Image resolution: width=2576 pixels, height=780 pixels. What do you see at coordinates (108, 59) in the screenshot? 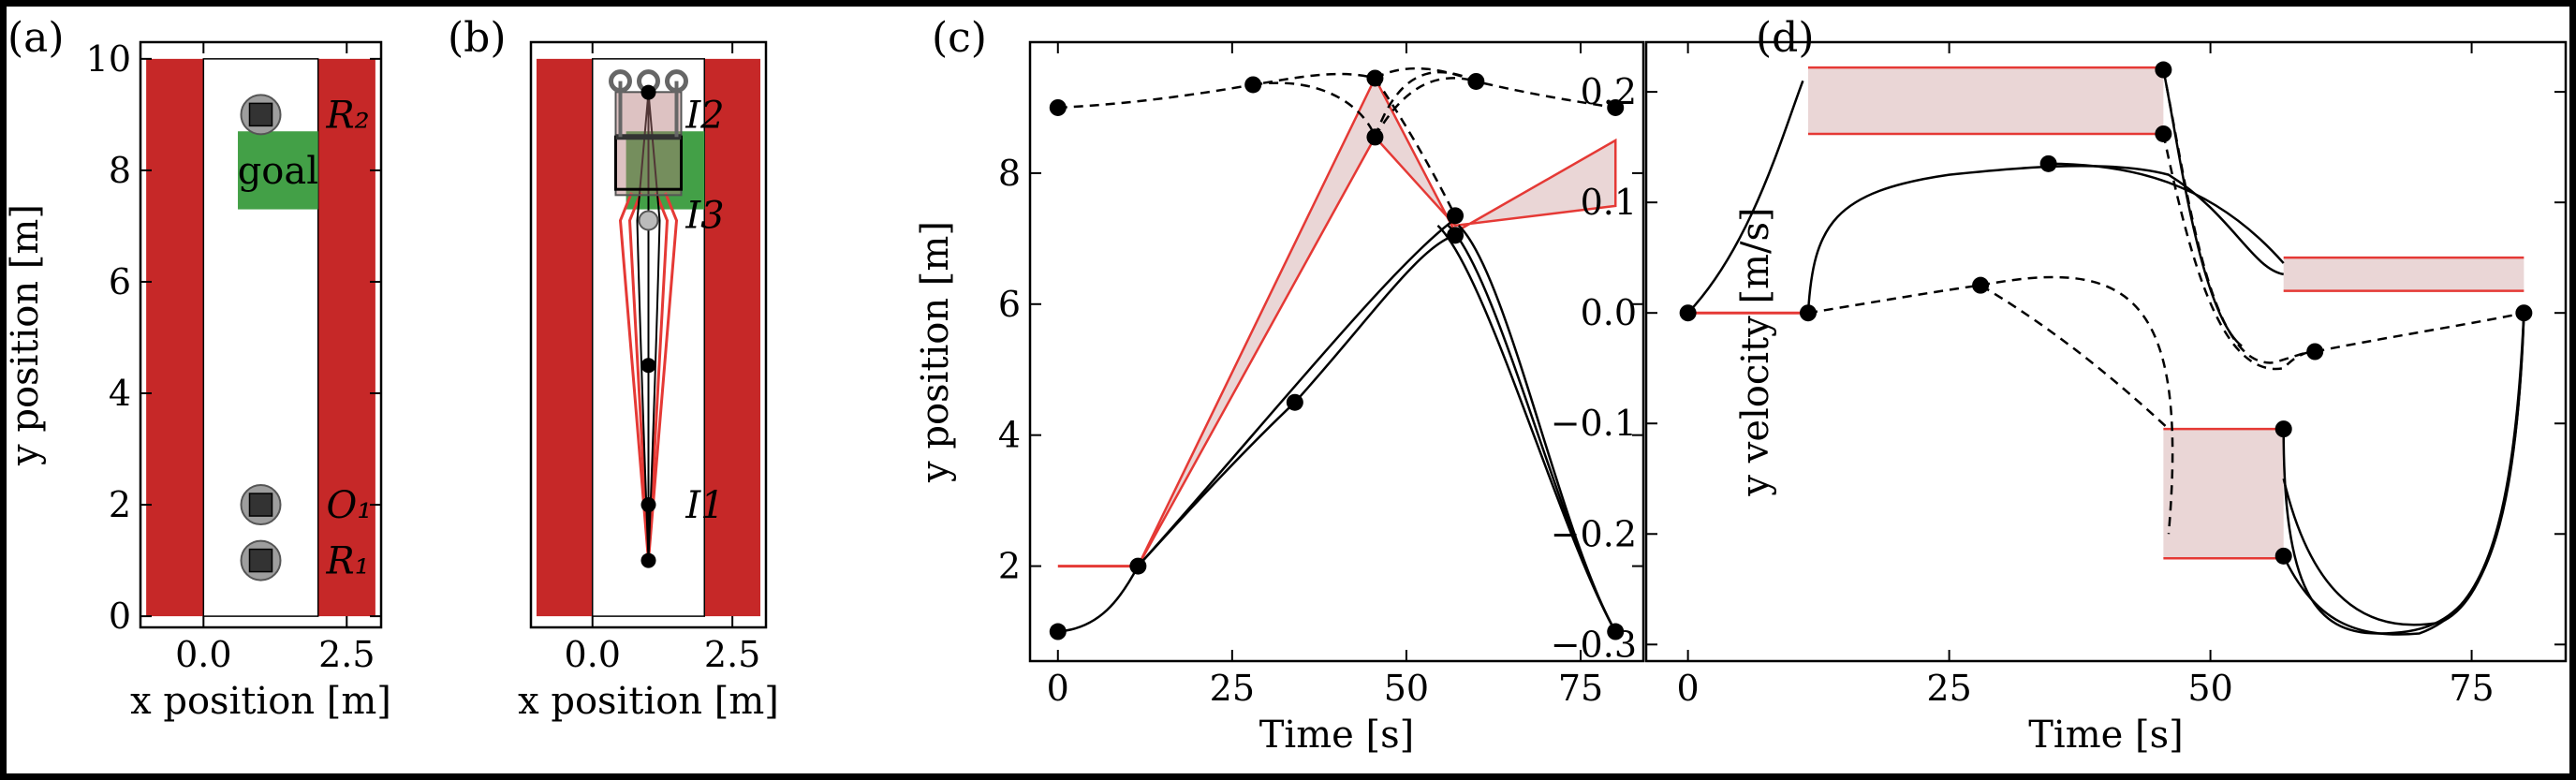
I see `y-tick-label: 10` at bounding box center [108, 59].